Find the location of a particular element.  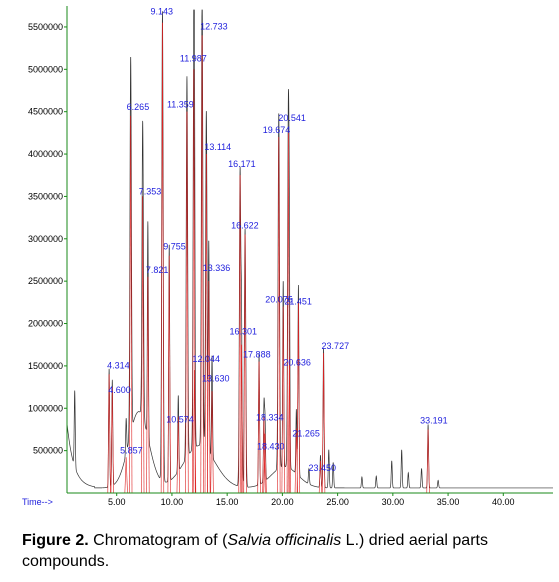

x-tick-label: 25.00 is located at coordinates (337, 502).